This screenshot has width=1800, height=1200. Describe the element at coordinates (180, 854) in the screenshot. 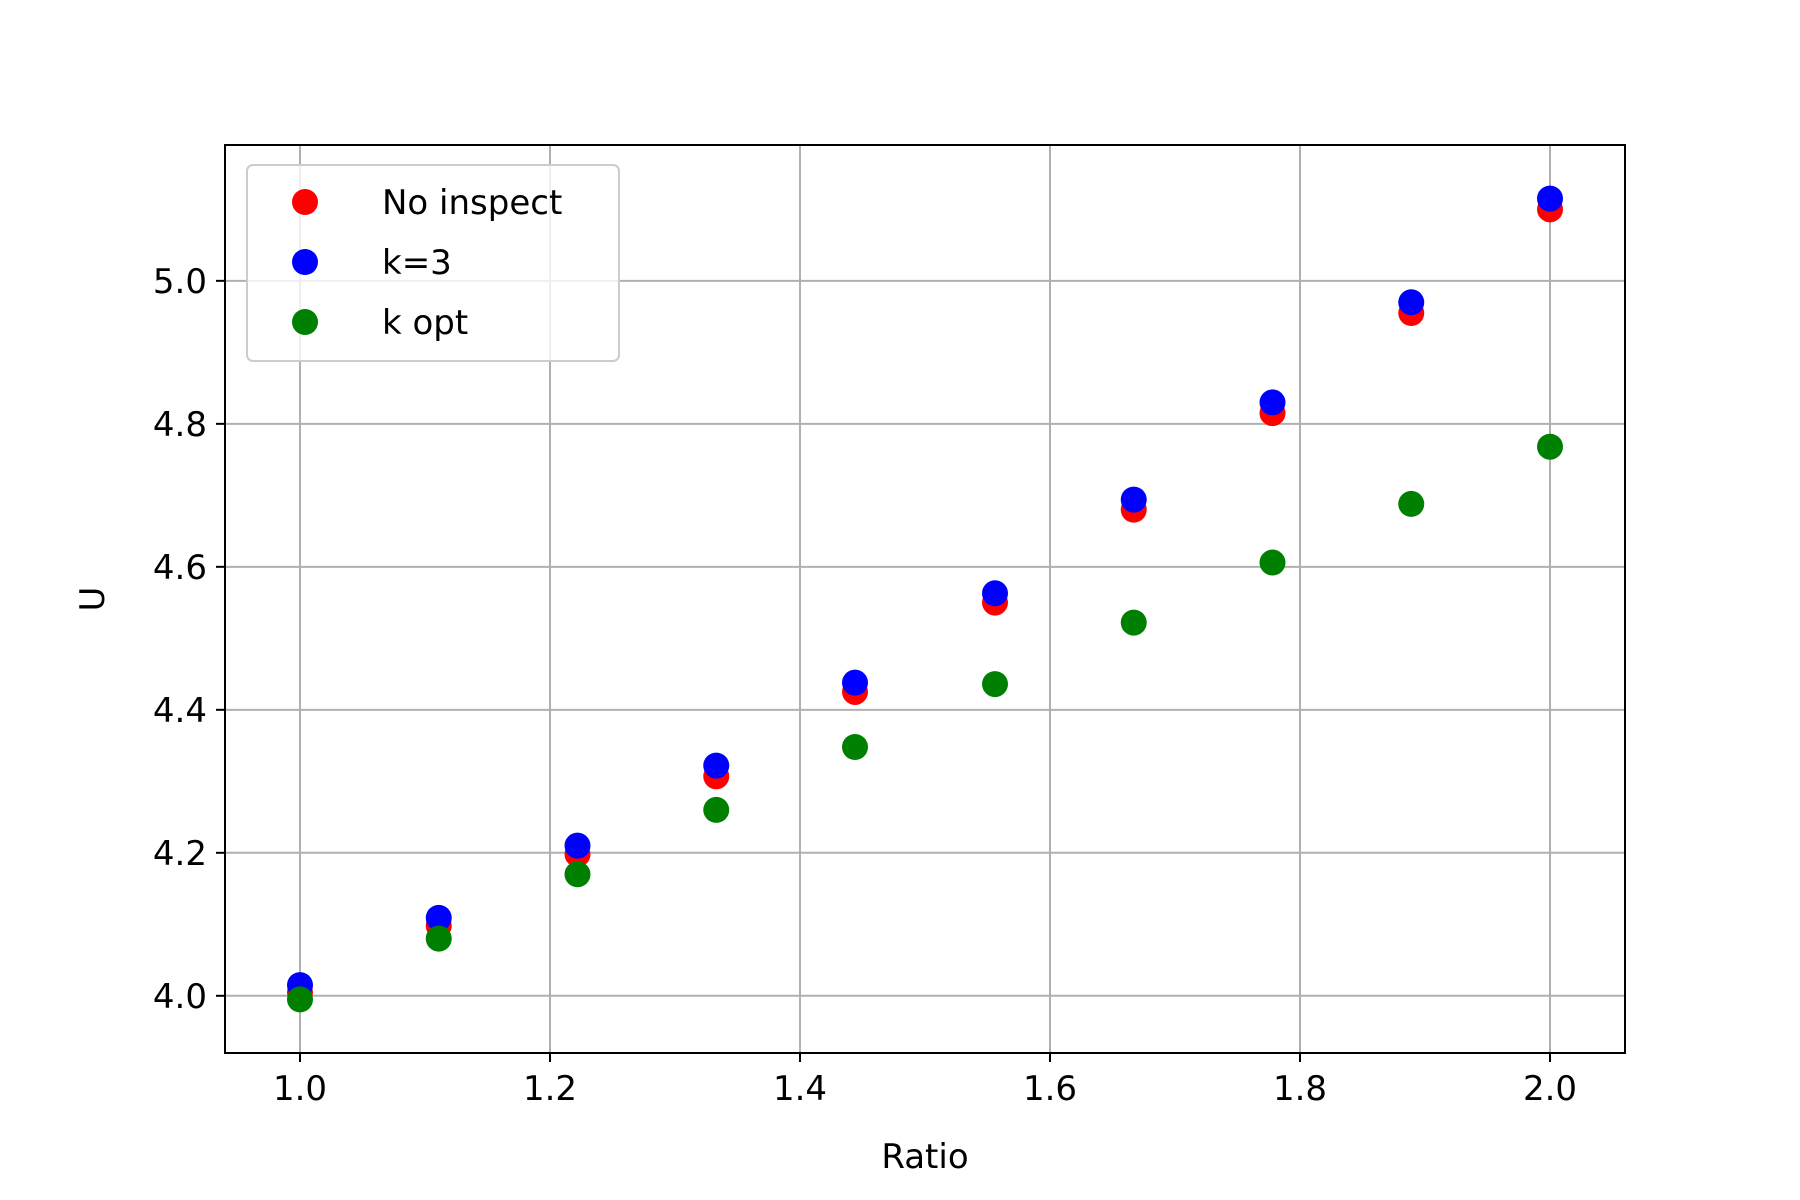

I see `y-tick-label: 4.2` at that location.